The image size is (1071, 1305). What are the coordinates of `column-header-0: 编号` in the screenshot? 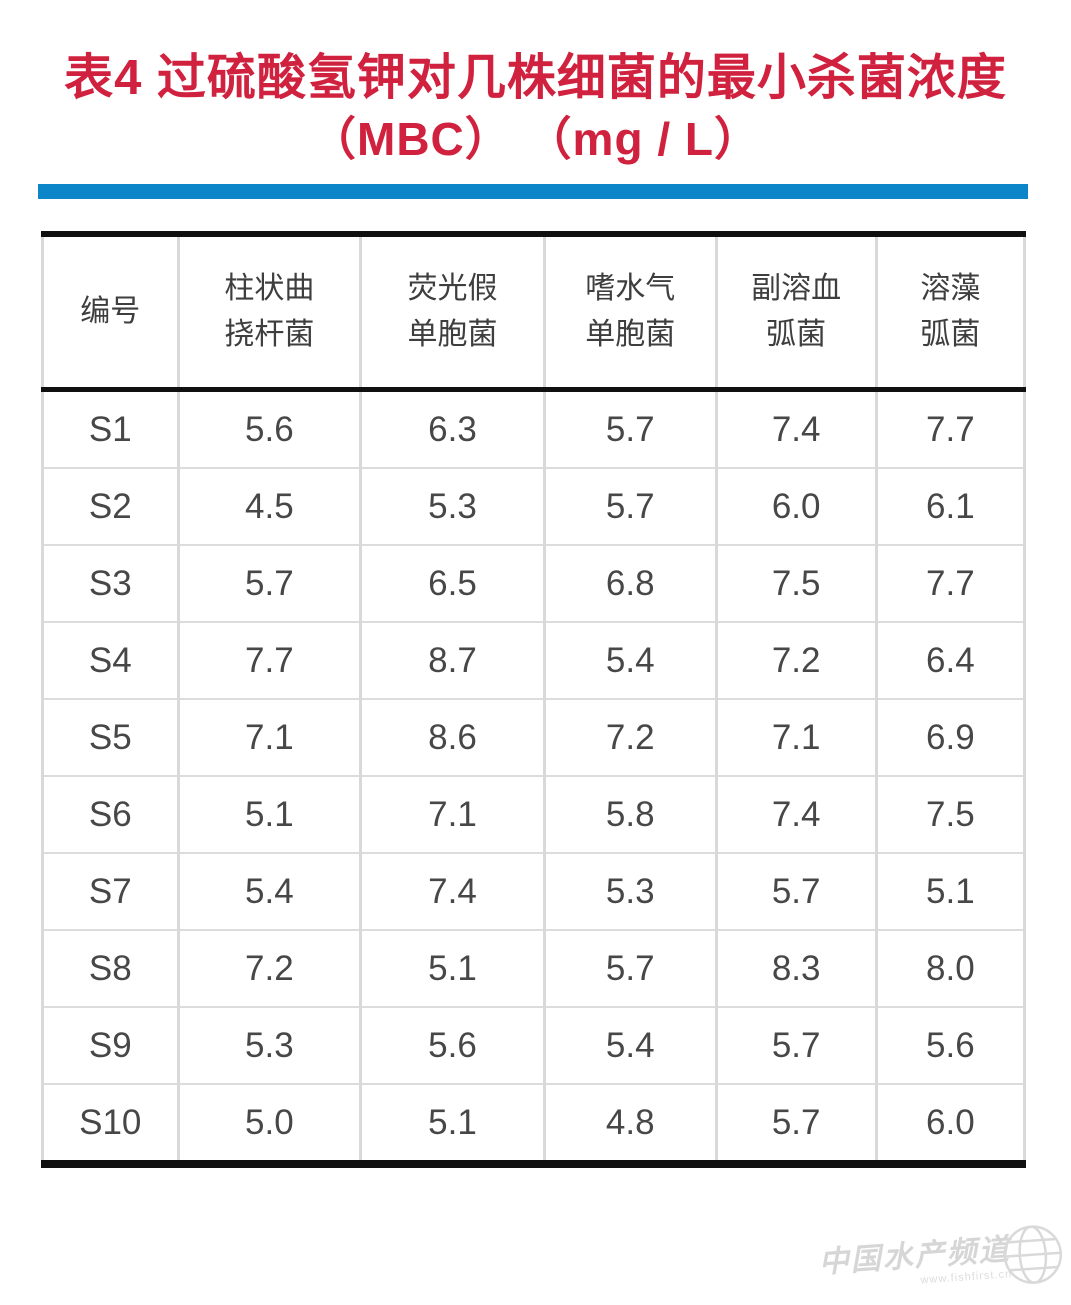 It's located at (110, 313).